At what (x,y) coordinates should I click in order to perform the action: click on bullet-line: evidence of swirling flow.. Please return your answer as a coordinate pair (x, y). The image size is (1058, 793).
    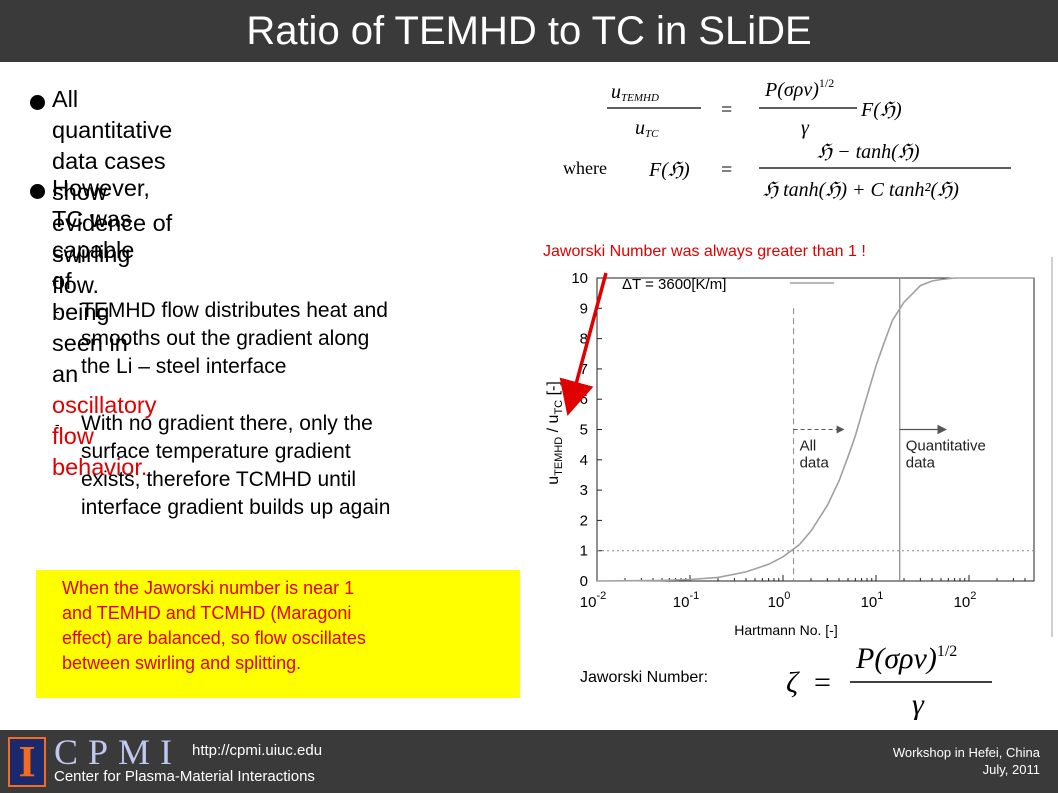
    Looking at the image, I should click on (112, 254).